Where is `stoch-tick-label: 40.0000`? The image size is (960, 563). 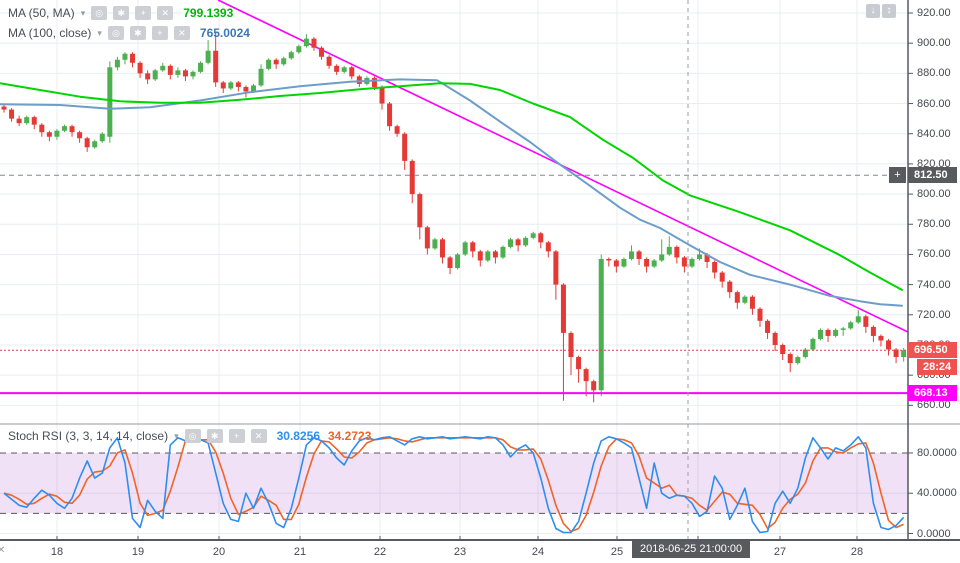
stoch-tick-label: 40.0000 is located at coordinates (937, 493).